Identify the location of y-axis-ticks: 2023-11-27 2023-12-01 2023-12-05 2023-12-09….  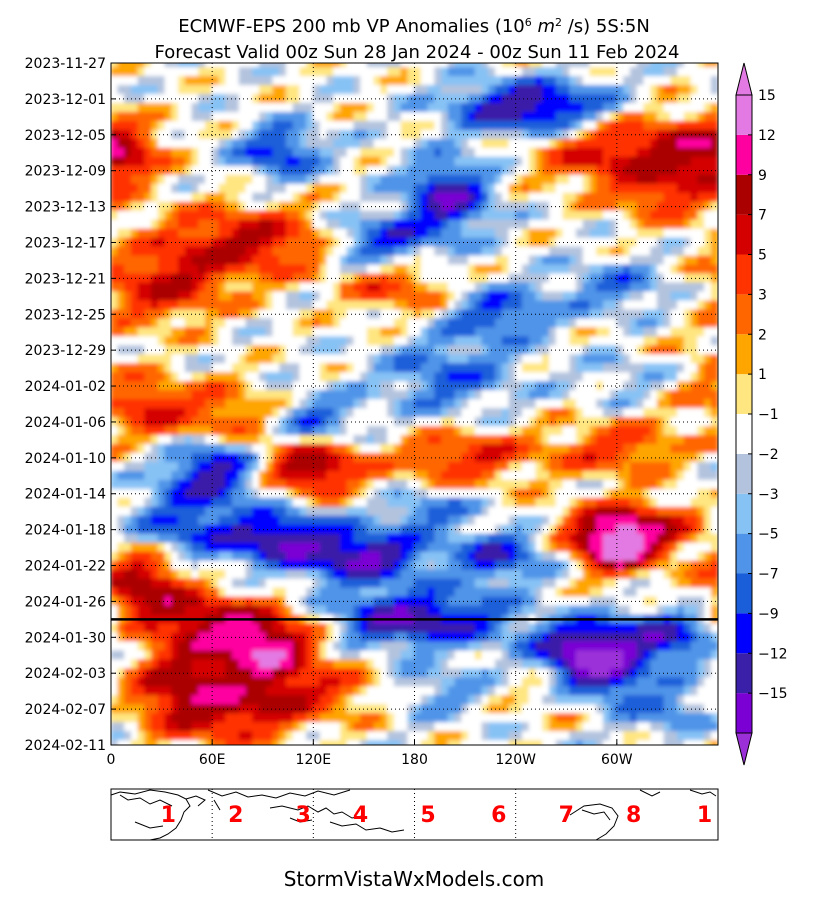
(70, 405).